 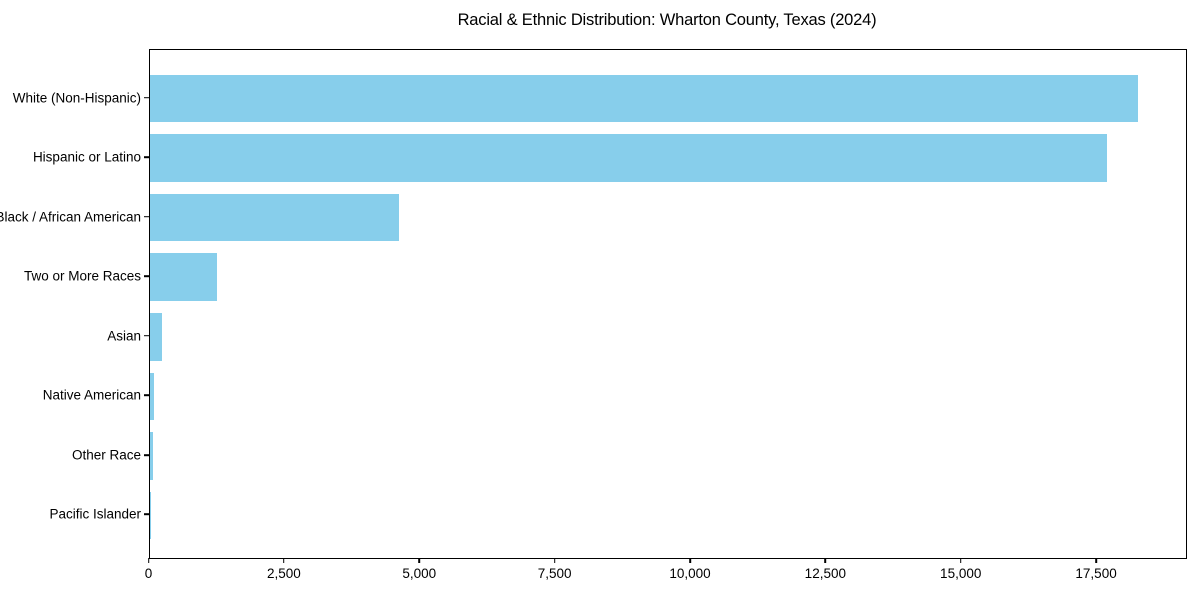 What do you see at coordinates (1096, 573) in the screenshot?
I see `x-tick-label: 17,500` at bounding box center [1096, 573].